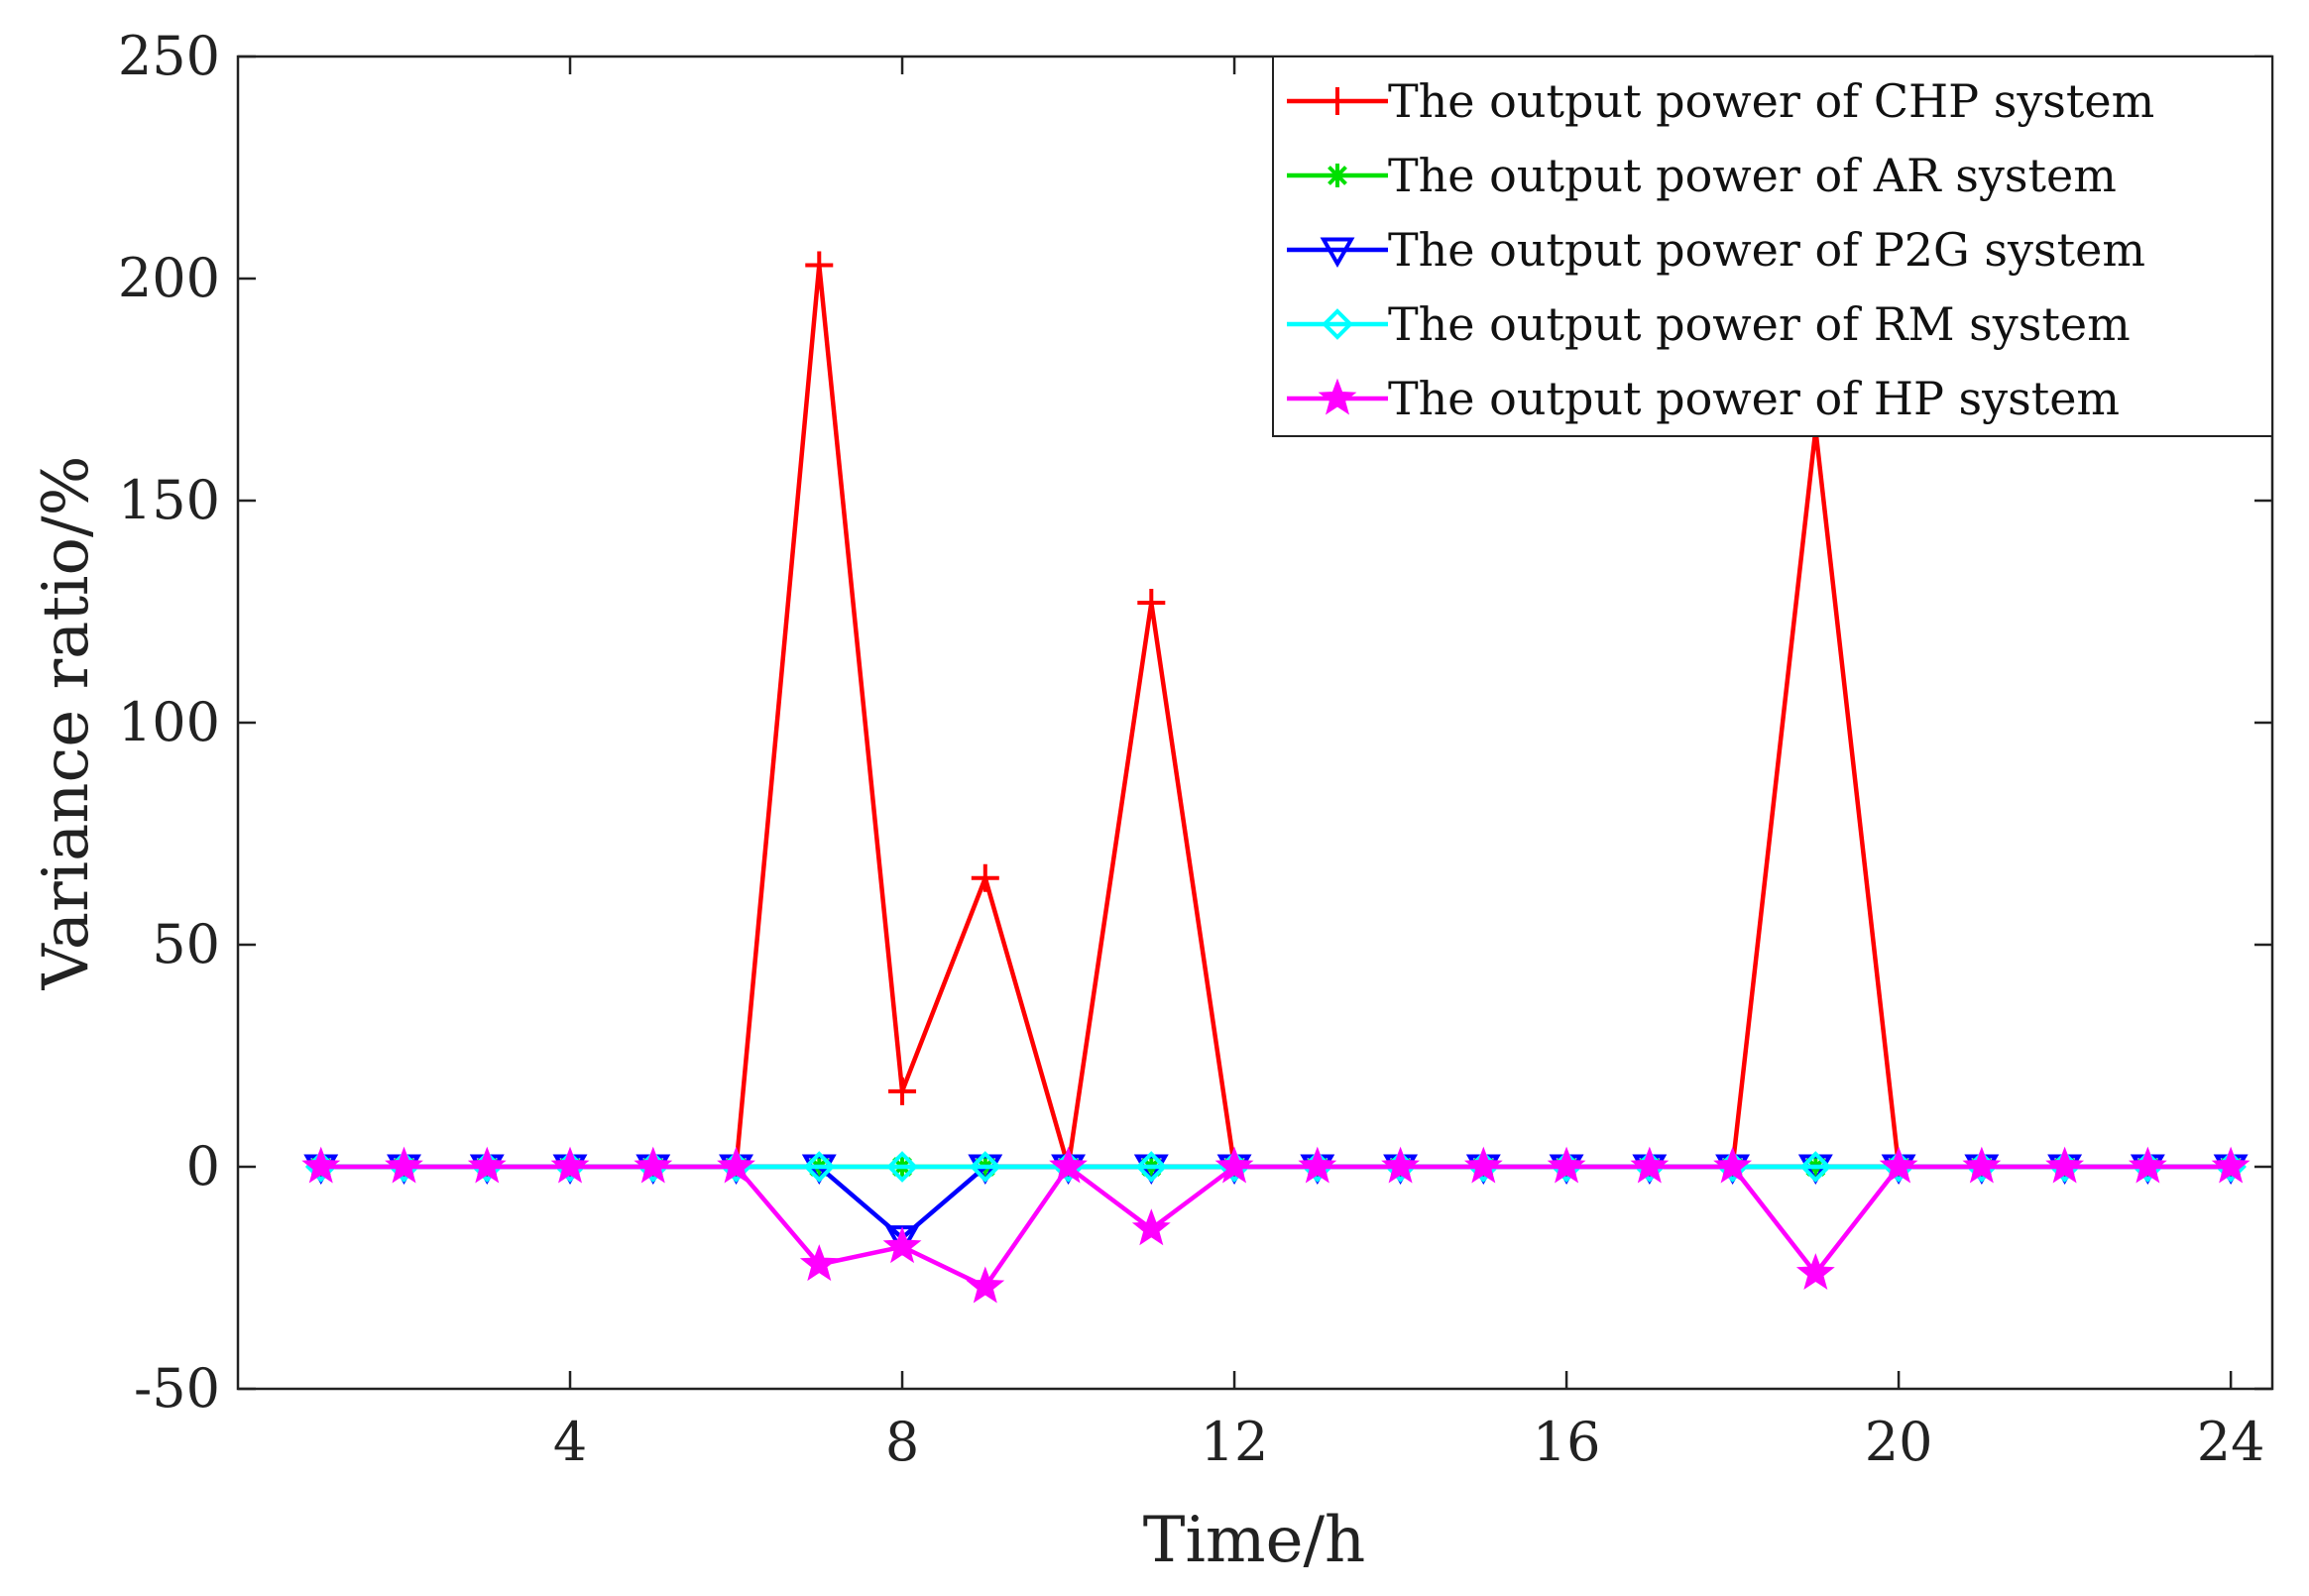 The height and width of the screenshot is (1596, 2309). I want to click on legend-item: The output power of RM system, so click(1709, 324).